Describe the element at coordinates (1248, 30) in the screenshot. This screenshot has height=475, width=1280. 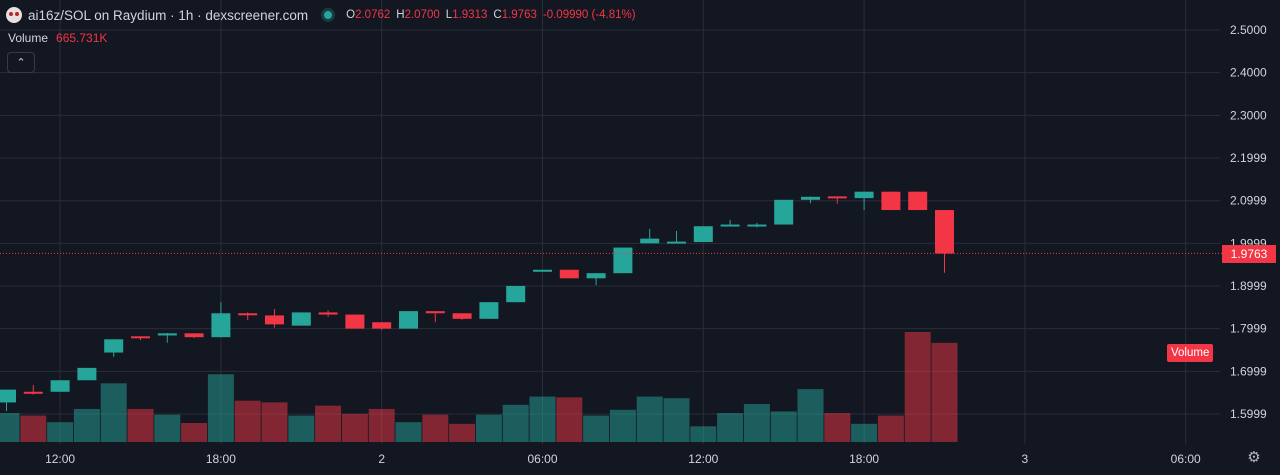
I see `y-tick-label: 2.5000` at that location.